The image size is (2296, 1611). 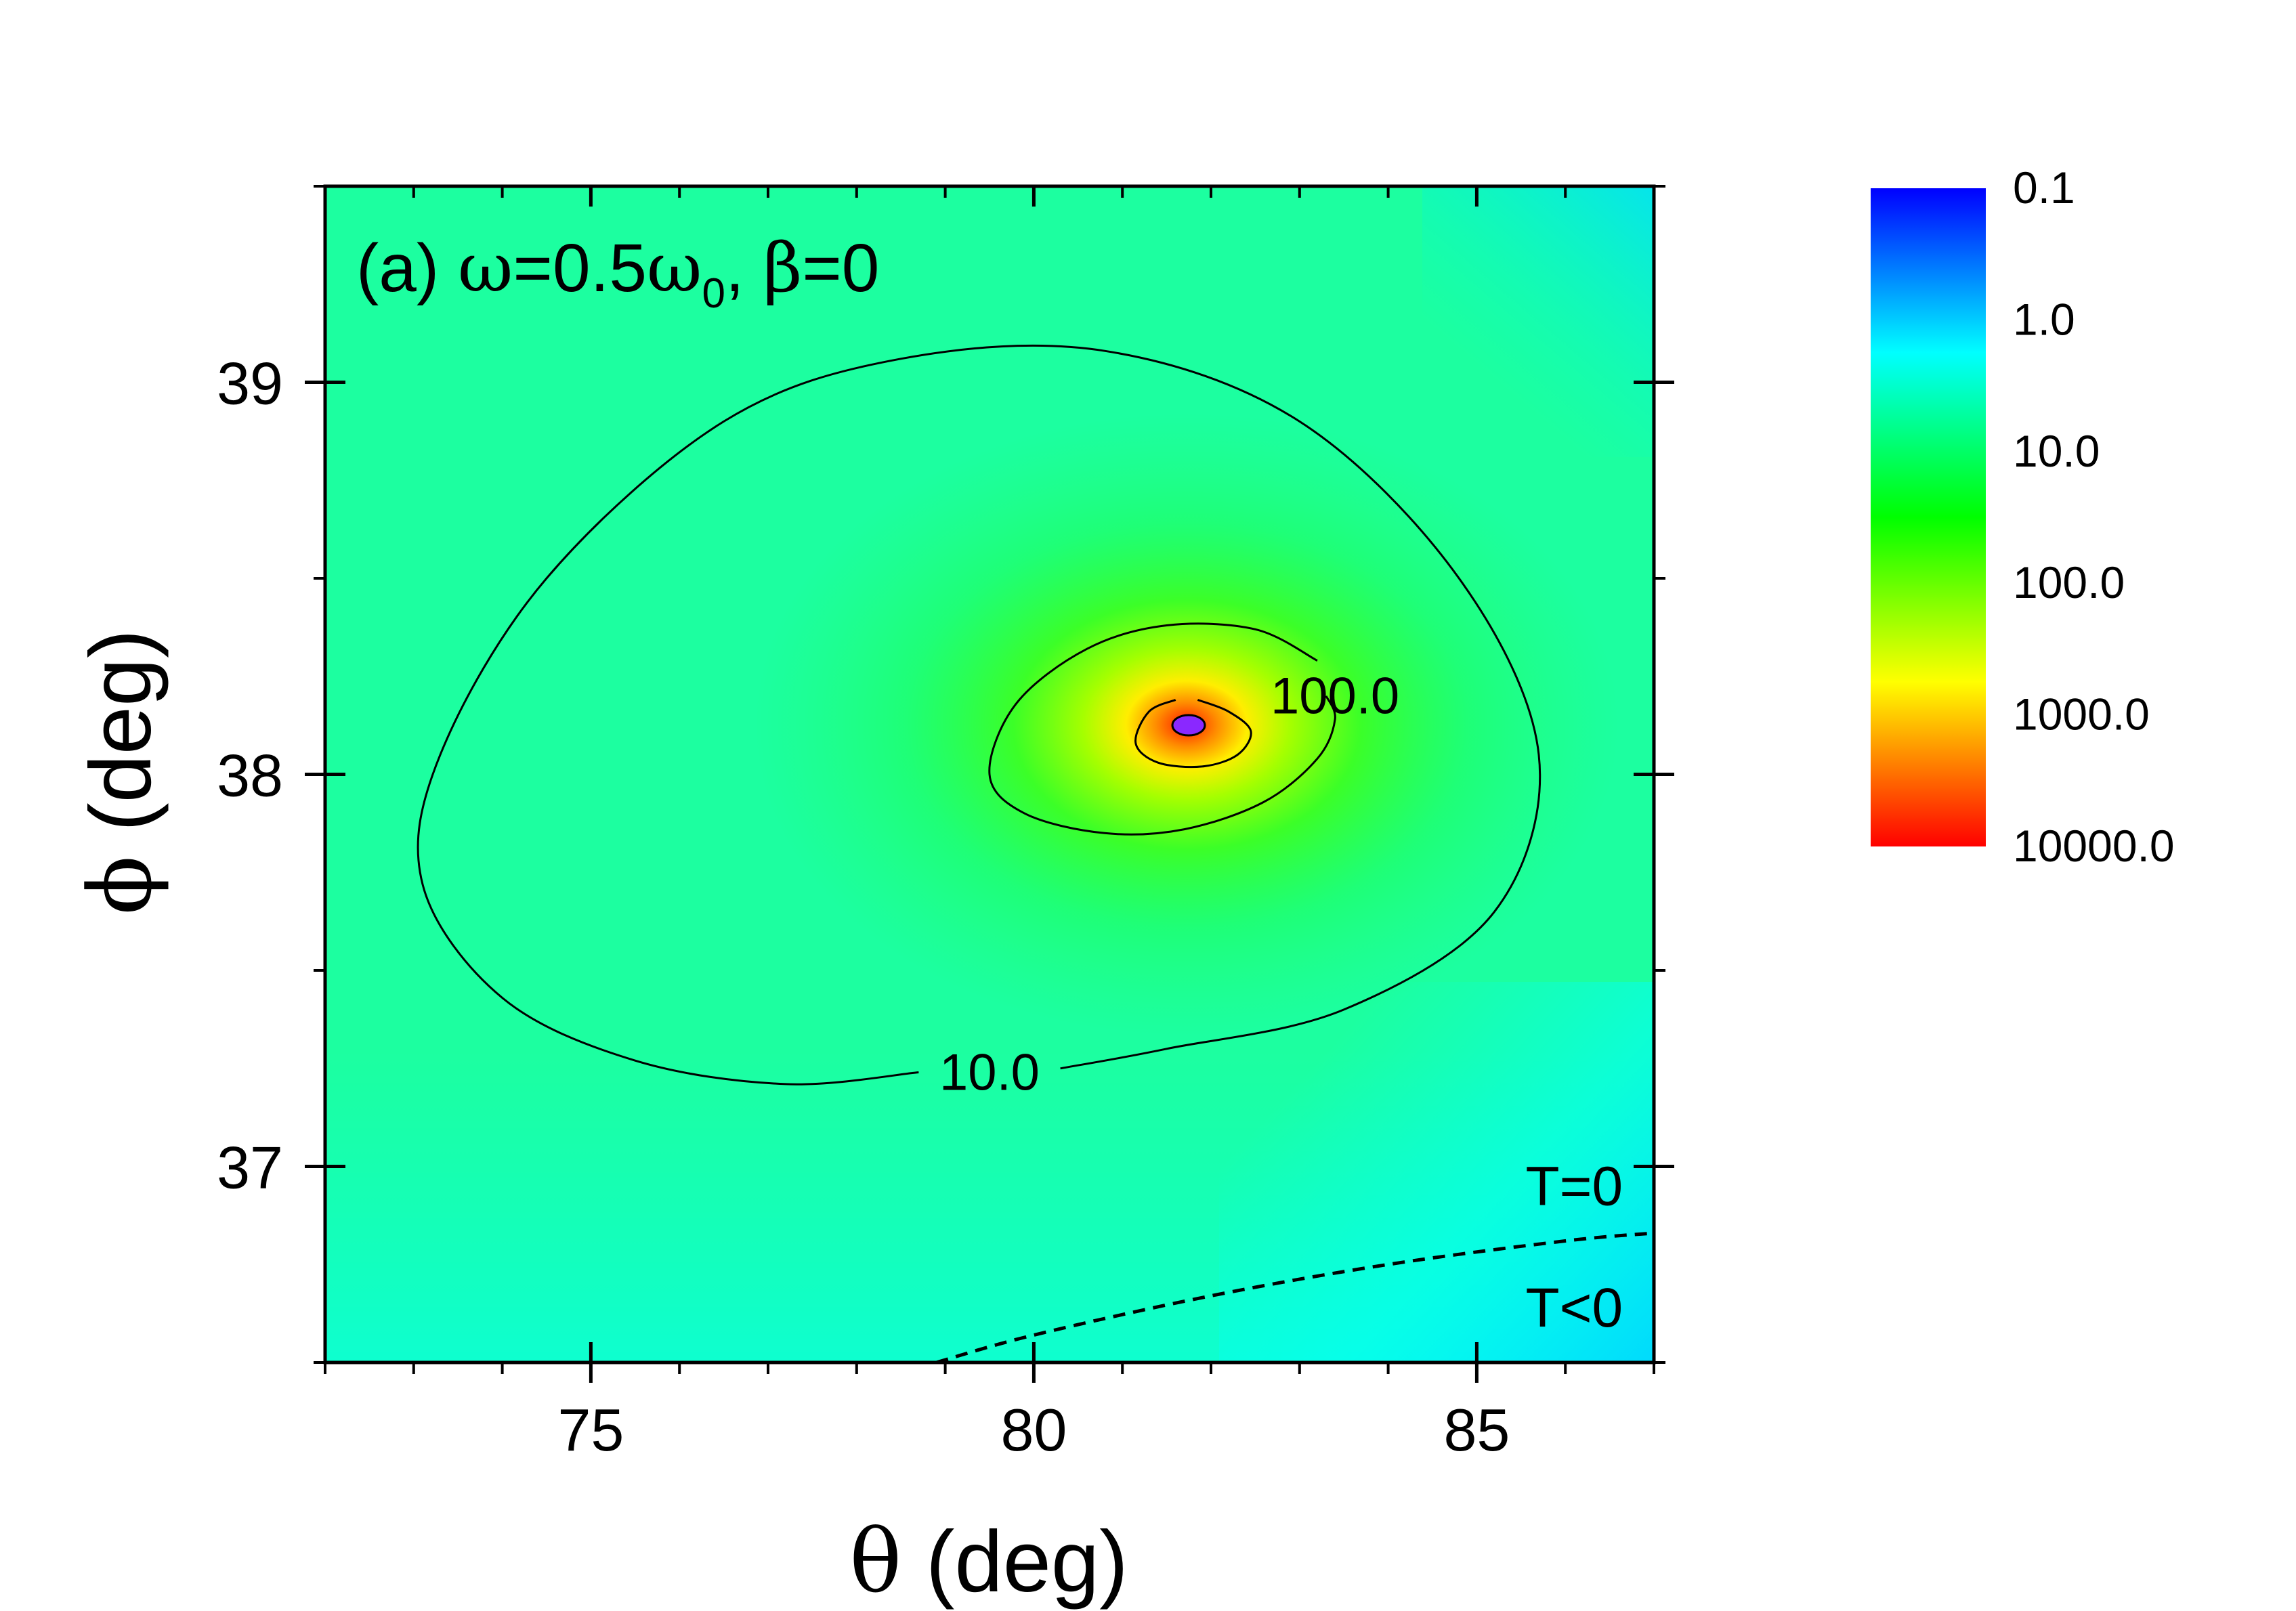 I want to click on colorbar-tick-label: 100.0, so click(x=2069, y=582).